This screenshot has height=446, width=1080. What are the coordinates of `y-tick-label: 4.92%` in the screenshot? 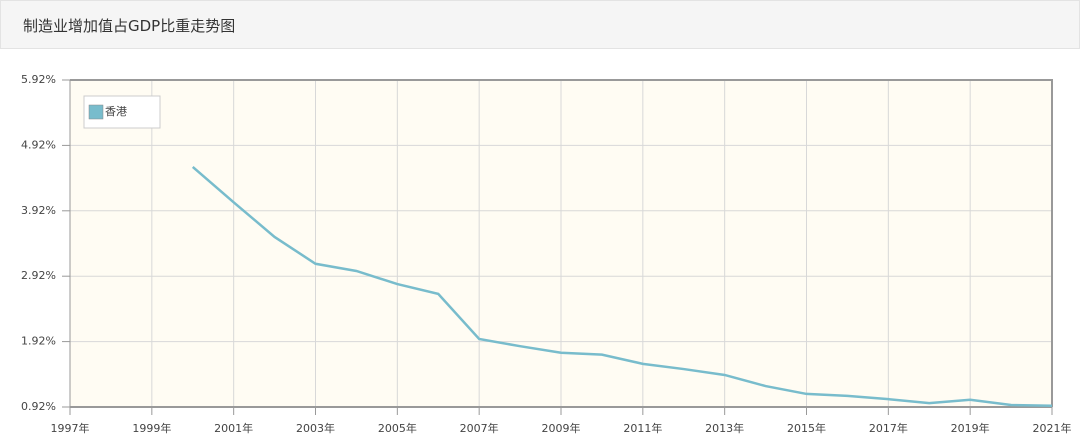 It's located at (38, 144).